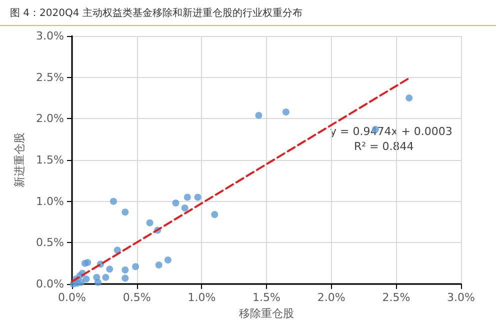  Describe the element at coordinates (248, 13) in the screenshot. I see `chart-title: 图 4：2020Q4 主动权益类基金移除和新进重仓股的行业权重分布` at that location.